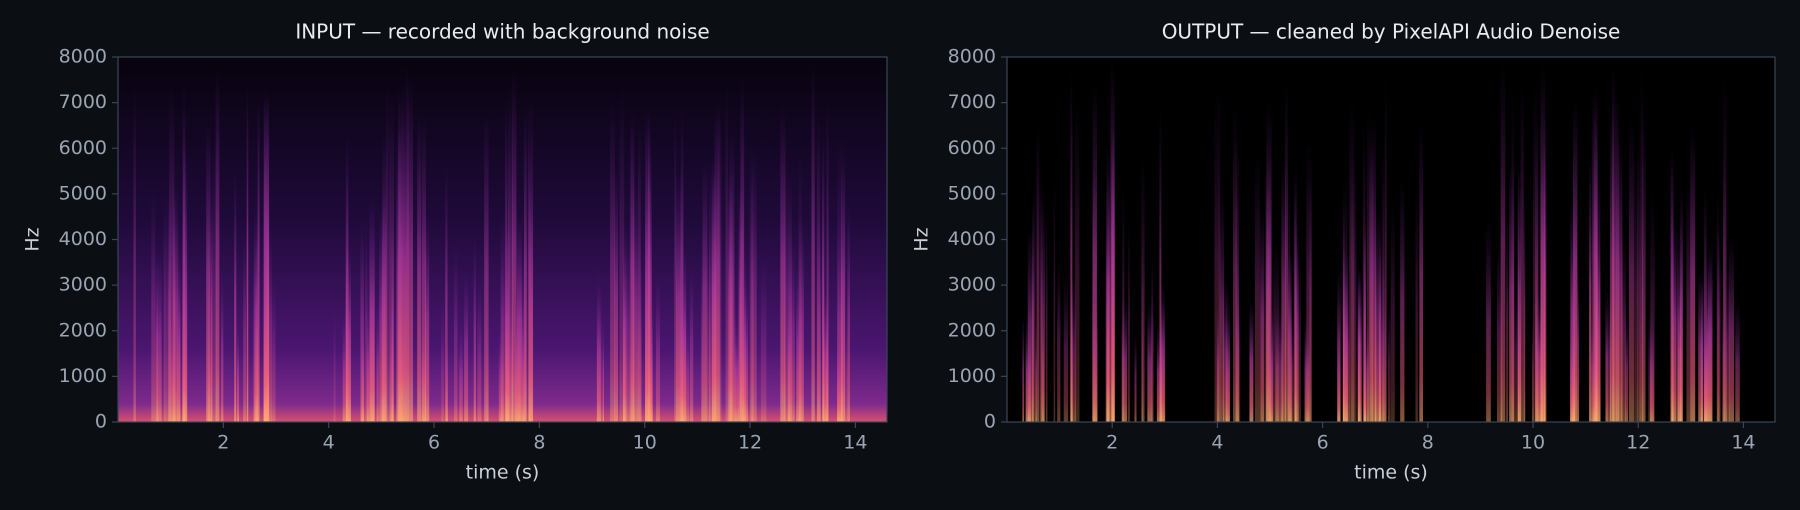 The width and height of the screenshot is (1800, 510). I want to click on x-tick-label: 14, so click(855, 443).